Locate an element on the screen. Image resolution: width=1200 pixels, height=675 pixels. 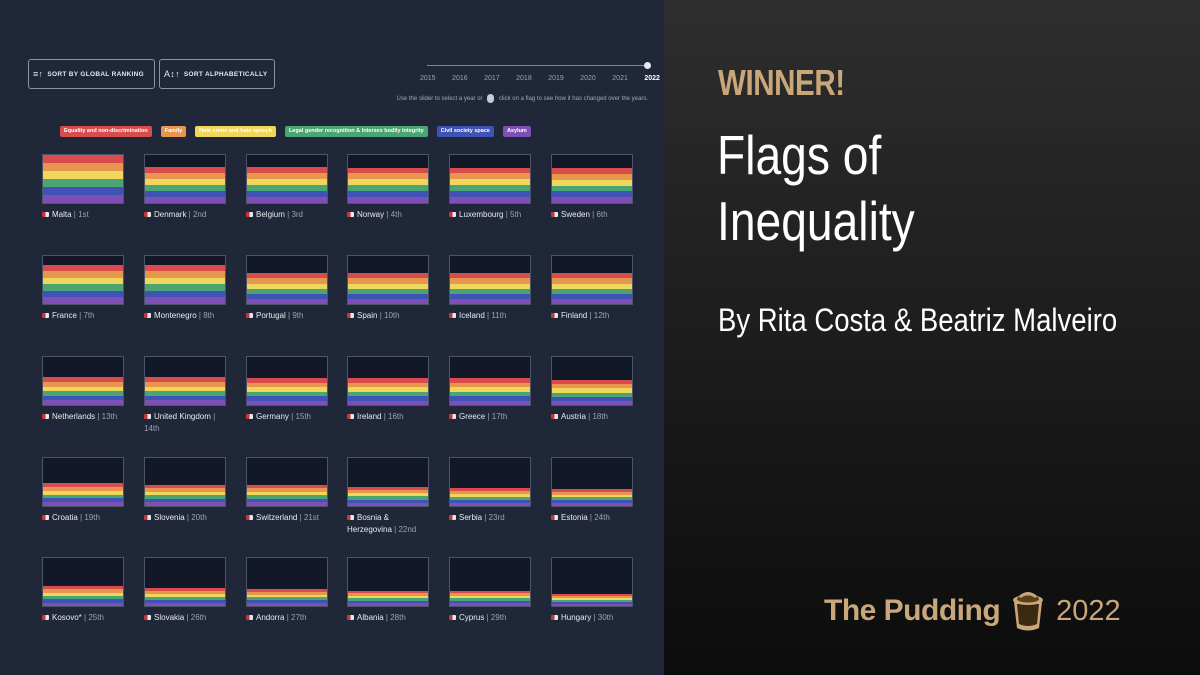
country-flag-card: Portugal | 9th is located at coordinates (288, 288).